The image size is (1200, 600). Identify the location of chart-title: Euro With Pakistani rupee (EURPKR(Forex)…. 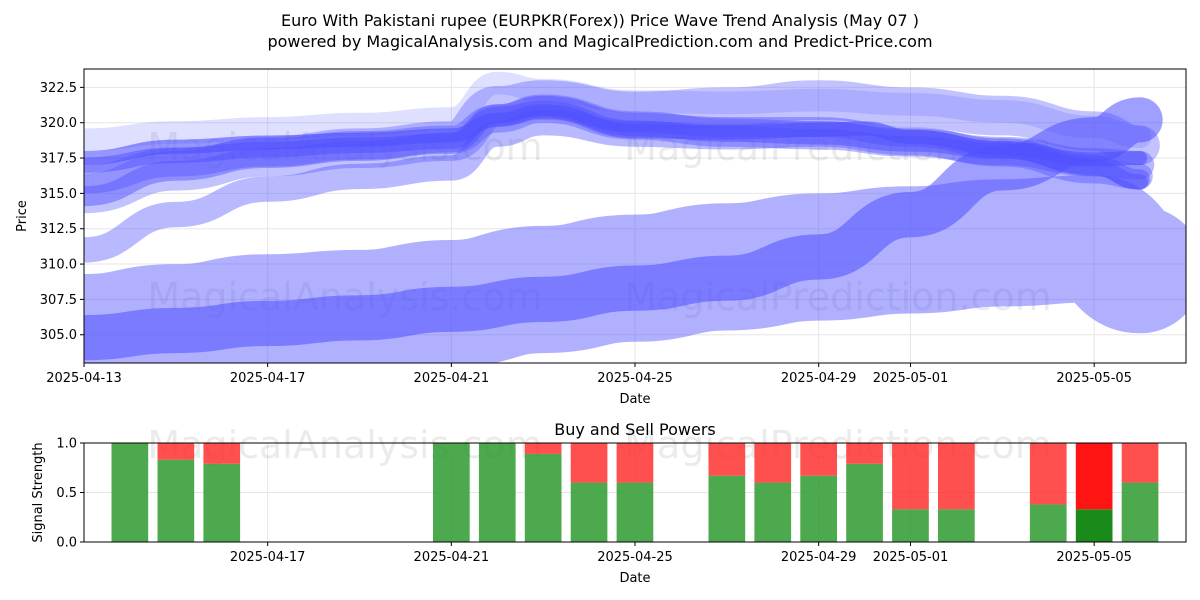
(600, 20).